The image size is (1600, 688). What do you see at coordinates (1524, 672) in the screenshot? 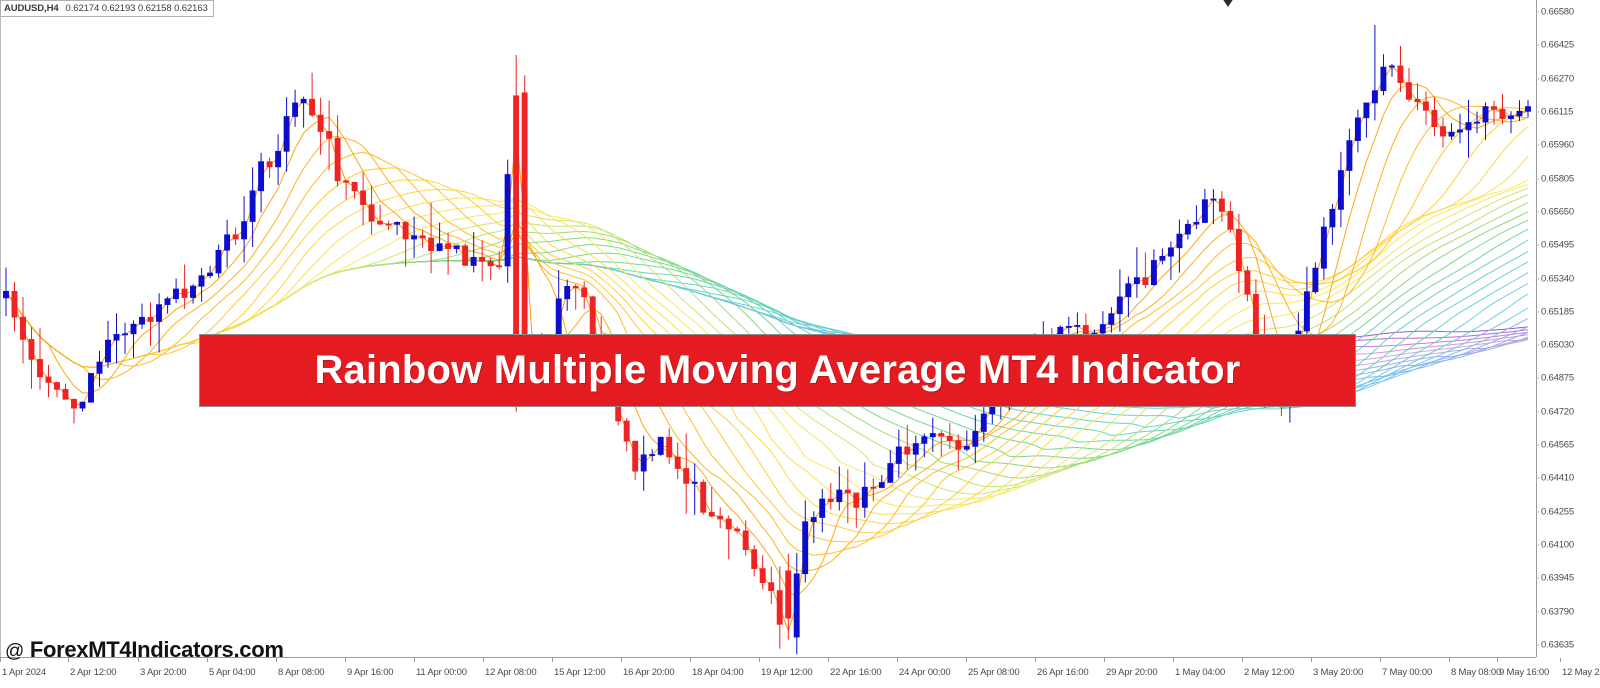
I see `time-tick-label: 9 May 16:00` at bounding box center [1524, 672].